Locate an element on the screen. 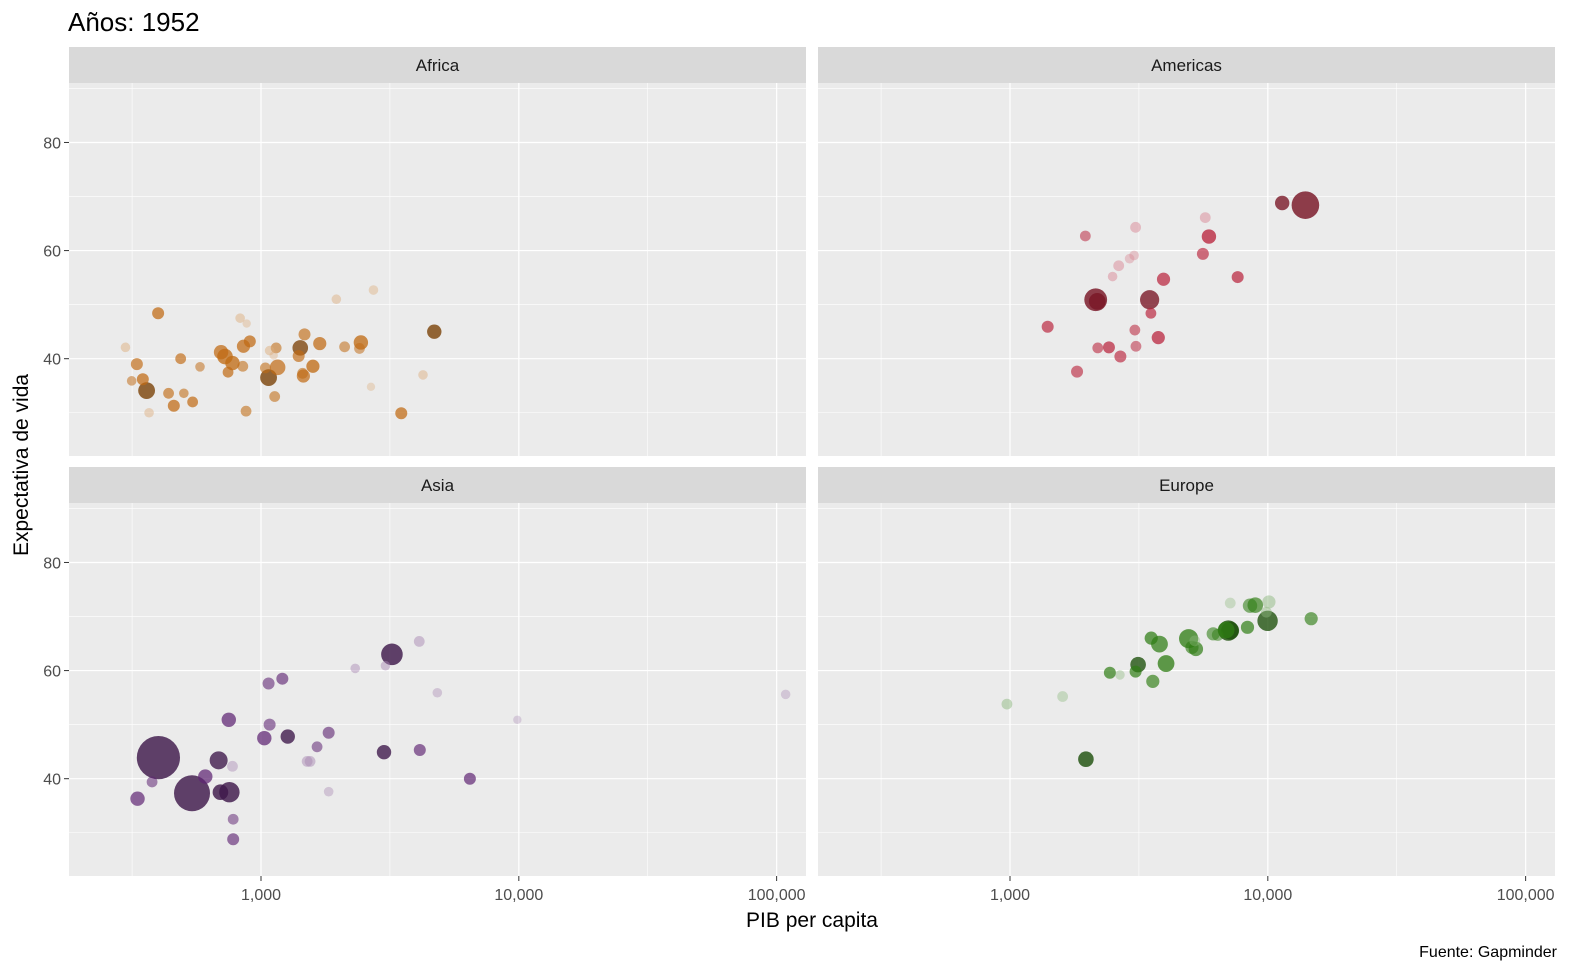 This screenshot has width=1575, height=975. facet-strip-label: Africa is located at coordinates (438, 65).